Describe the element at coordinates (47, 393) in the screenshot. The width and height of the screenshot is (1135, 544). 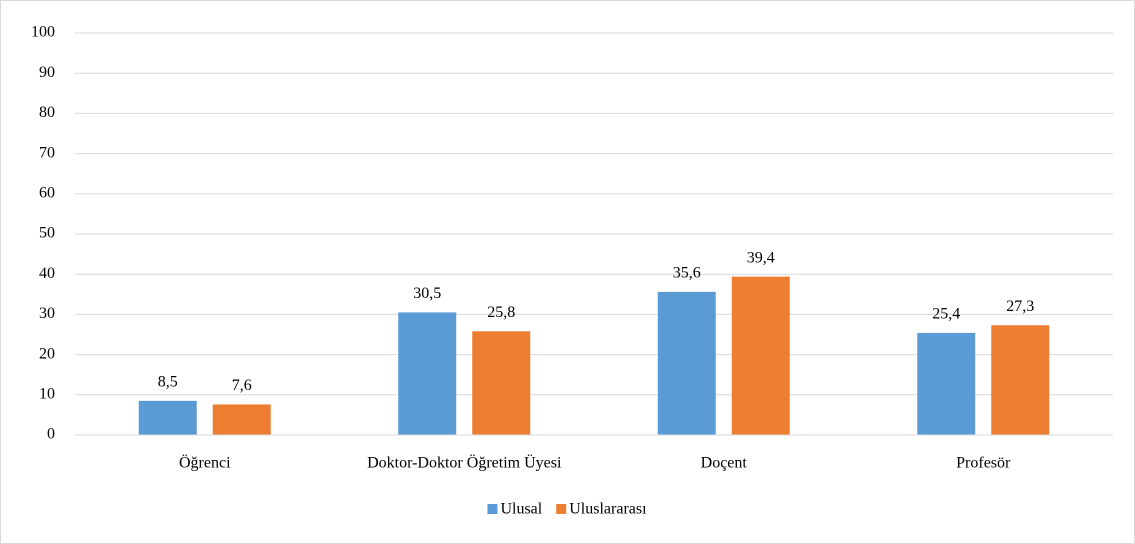
I see `y-tick-label: 10` at that location.